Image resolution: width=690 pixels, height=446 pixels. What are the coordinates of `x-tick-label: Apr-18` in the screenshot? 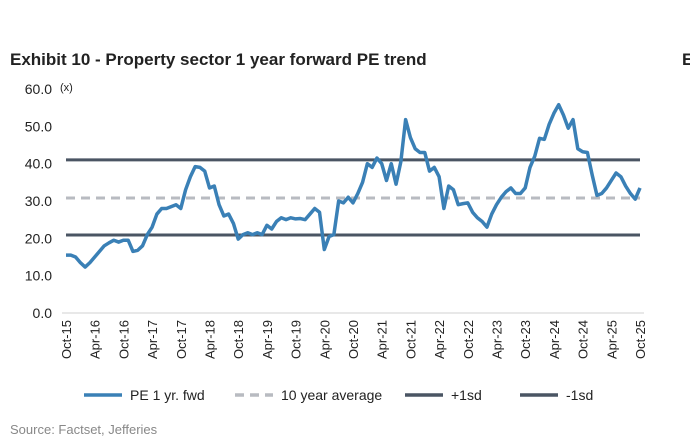 It's located at (210, 339).